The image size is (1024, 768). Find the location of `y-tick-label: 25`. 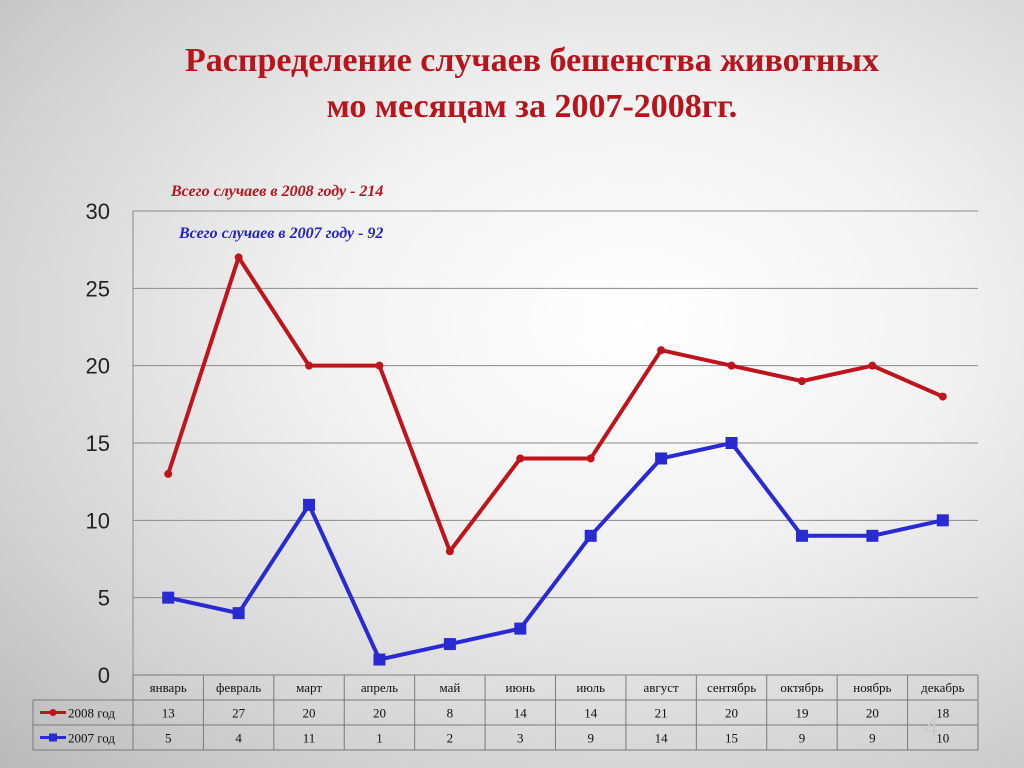

y-tick-label: 25 is located at coordinates (98, 288).